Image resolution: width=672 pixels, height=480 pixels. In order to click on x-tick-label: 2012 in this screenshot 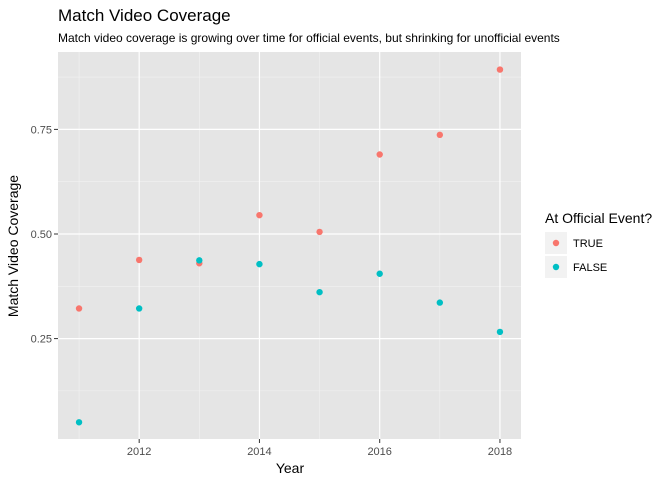, I will do `click(139, 452)`.